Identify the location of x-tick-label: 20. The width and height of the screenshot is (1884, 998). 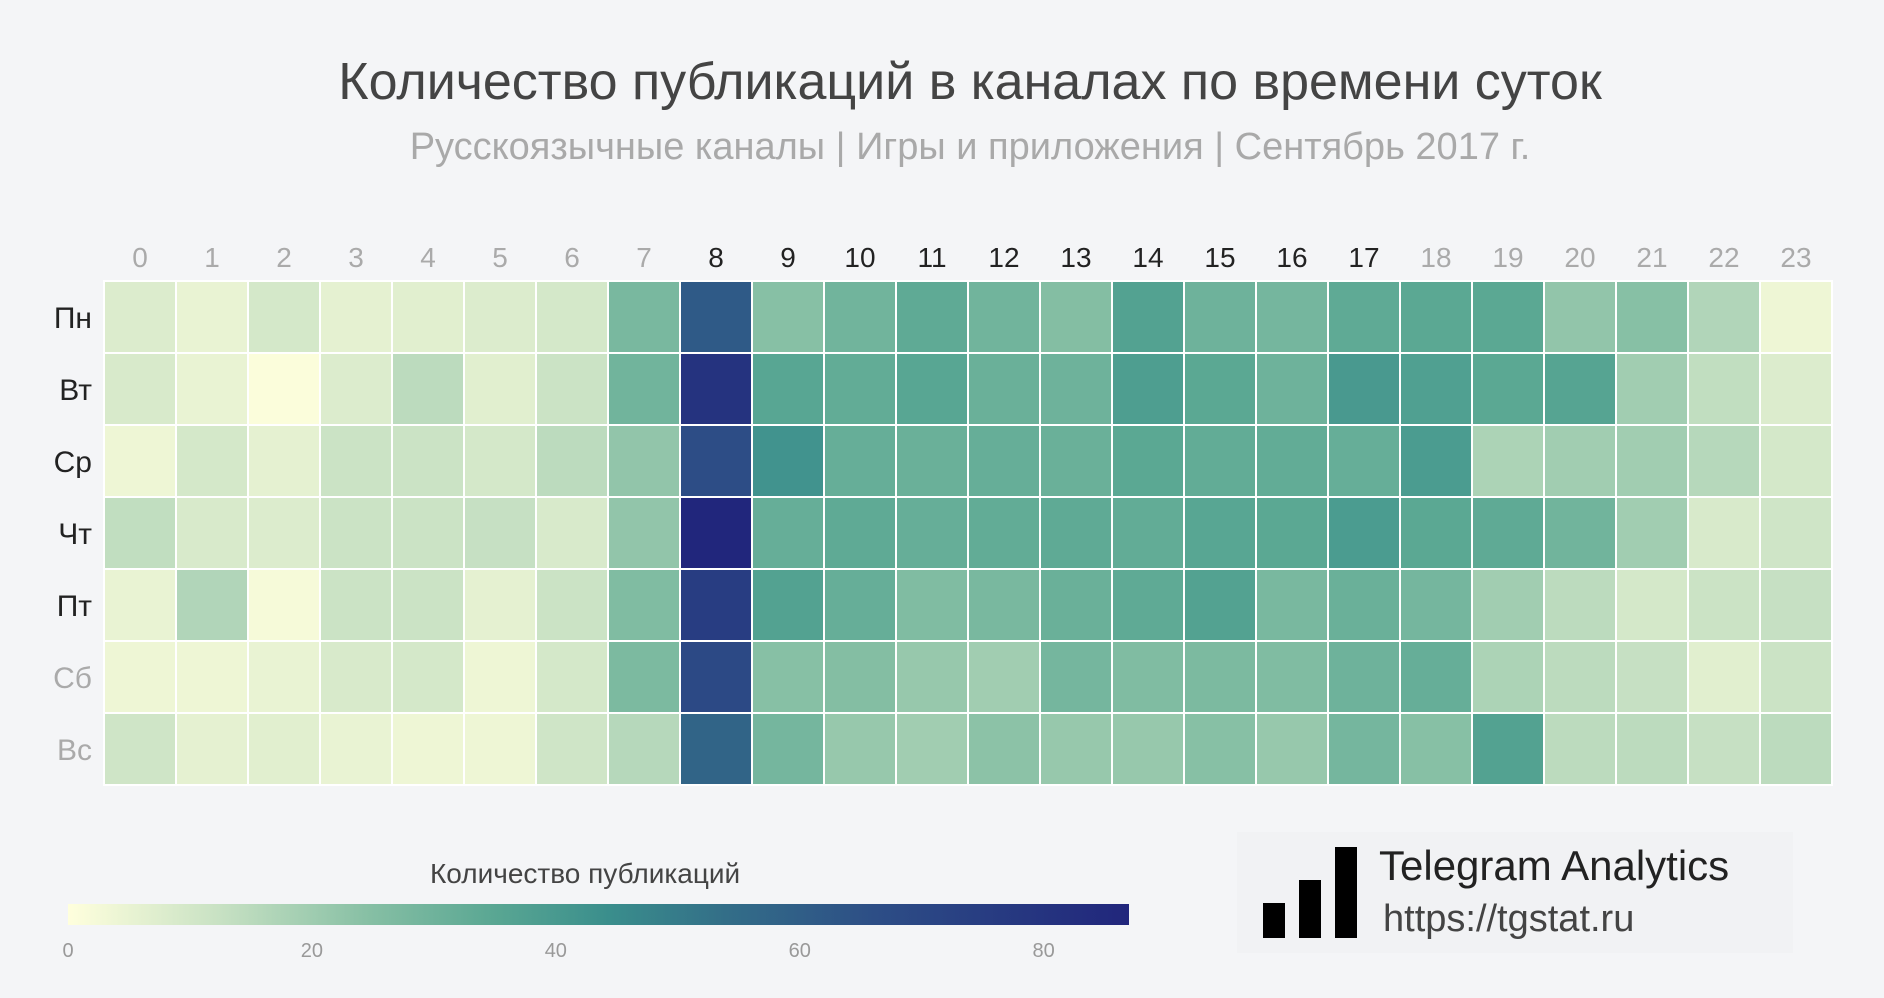
(1579, 257).